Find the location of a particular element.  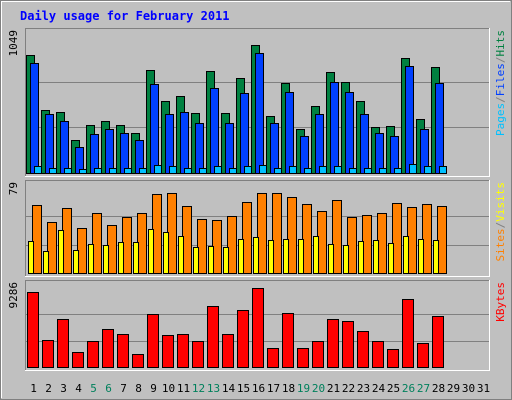

x-tick-label-day-26: 26 is located at coordinates (408, 388).